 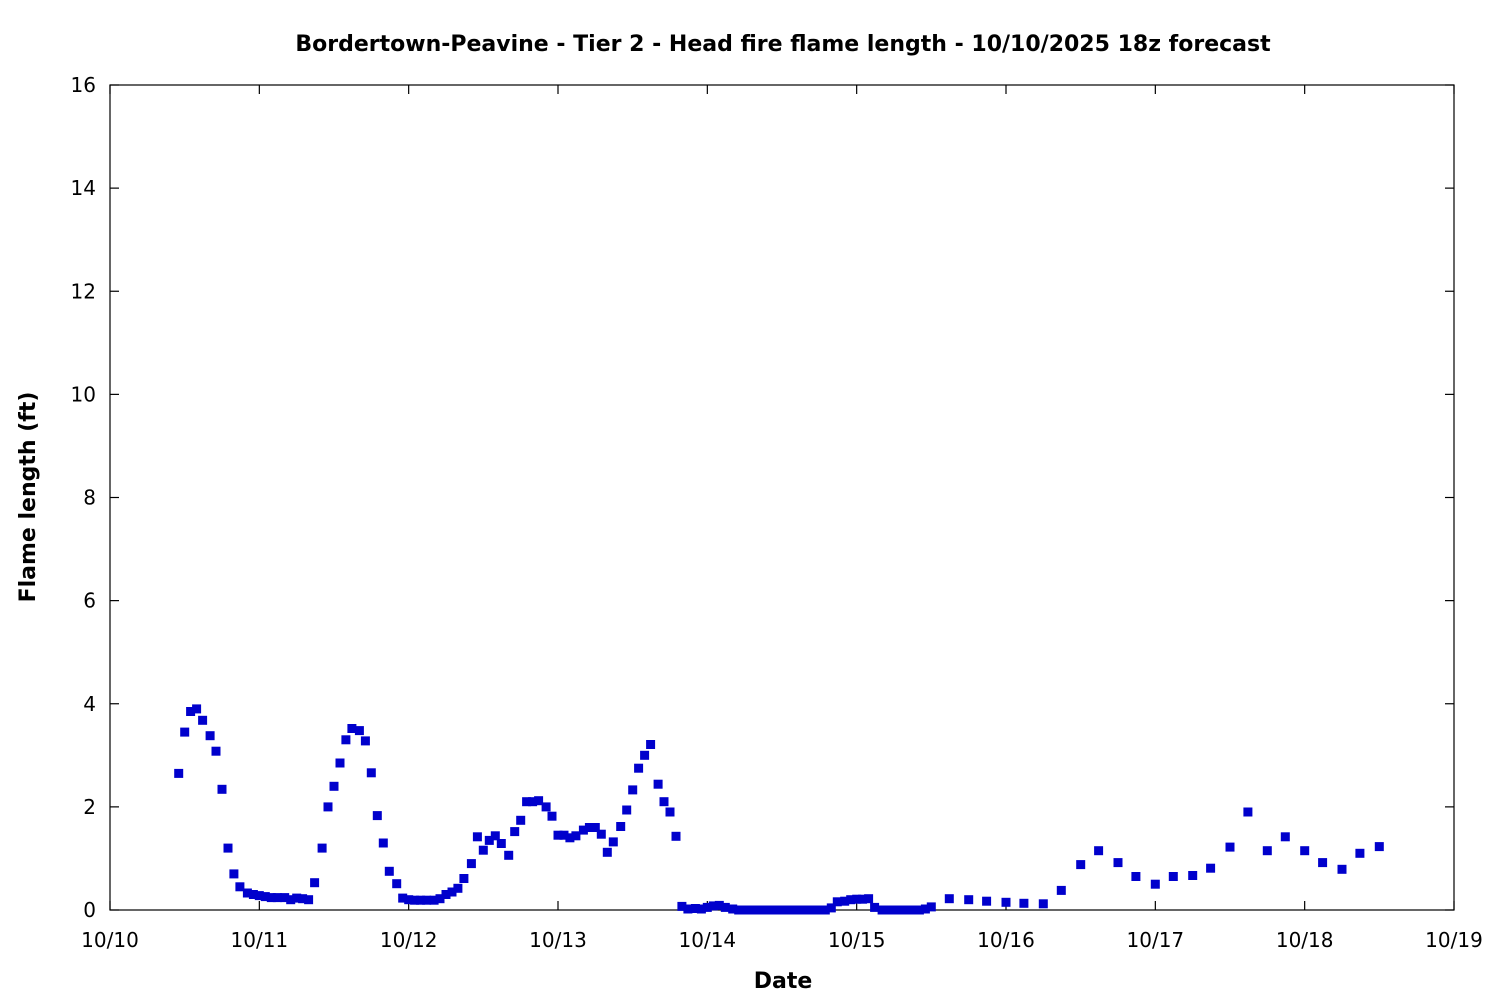 I want to click on y-tick-label: 0, so click(x=89, y=910).